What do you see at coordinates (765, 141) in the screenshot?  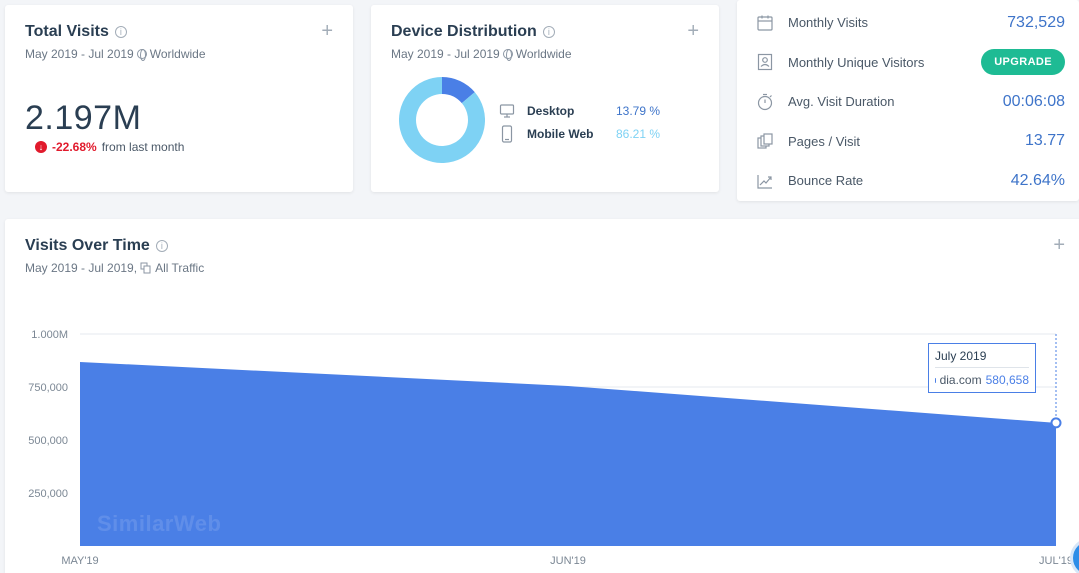 I see `pages-icon` at bounding box center [765, 141].